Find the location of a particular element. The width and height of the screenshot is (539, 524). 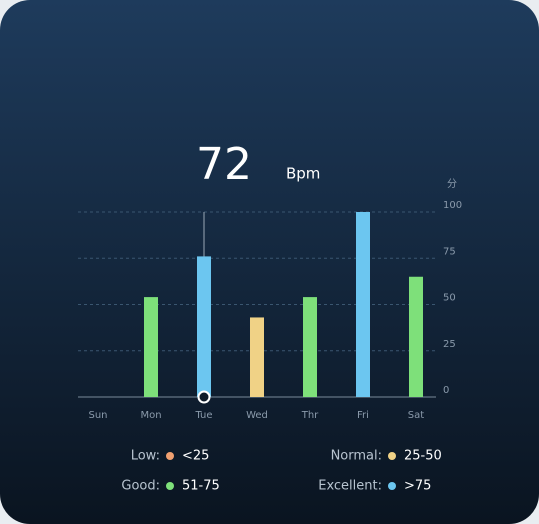

legend-label: Low: is located at coordinates (145, 456).